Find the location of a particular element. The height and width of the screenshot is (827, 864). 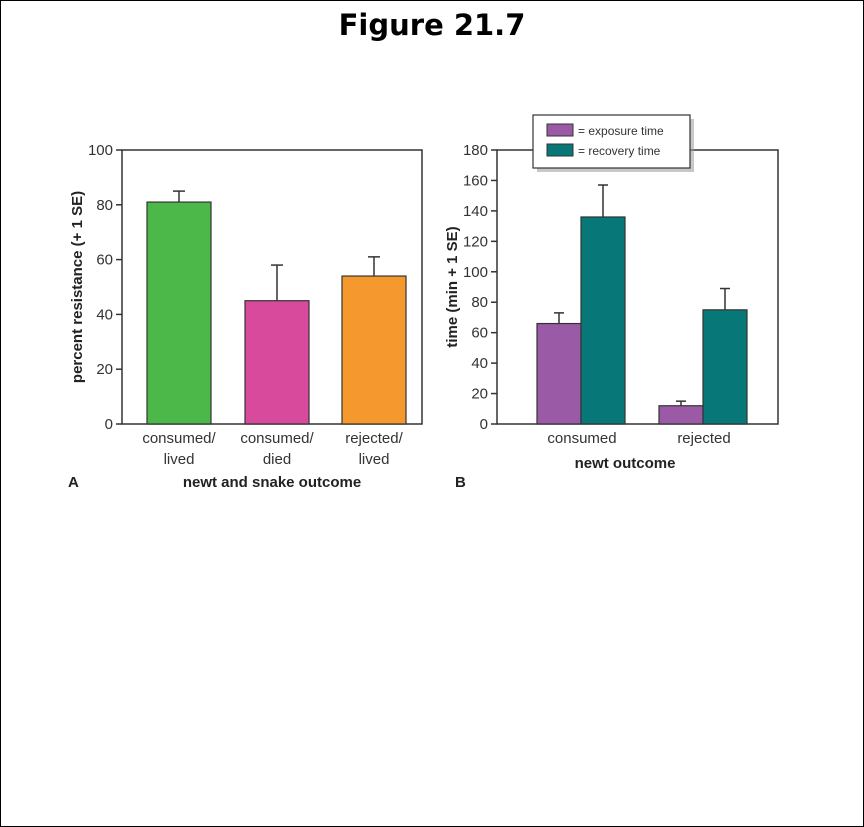

chart-b-ytick-label: 120 is located at coordinates (475, 241).